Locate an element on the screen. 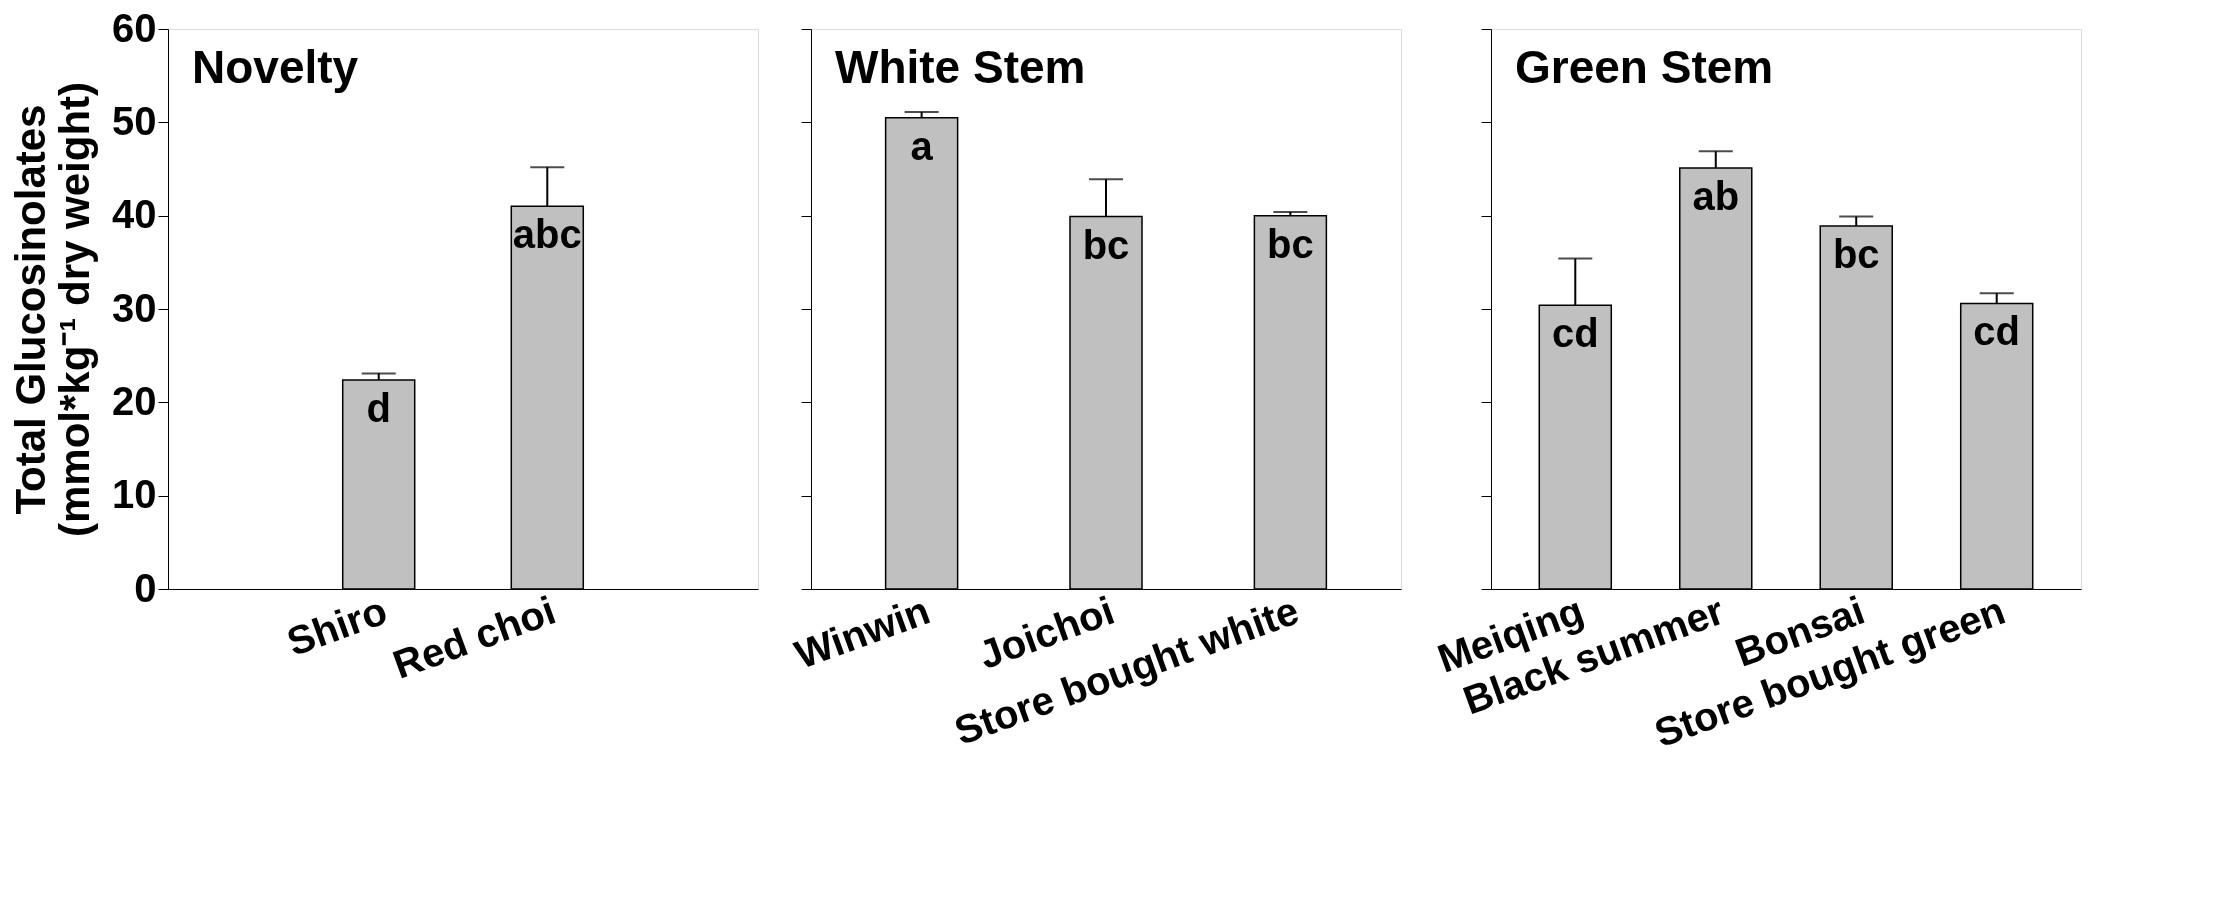 The image size is (2227, 899). y-tick-label: 20 is located at coordinates (134, 400).